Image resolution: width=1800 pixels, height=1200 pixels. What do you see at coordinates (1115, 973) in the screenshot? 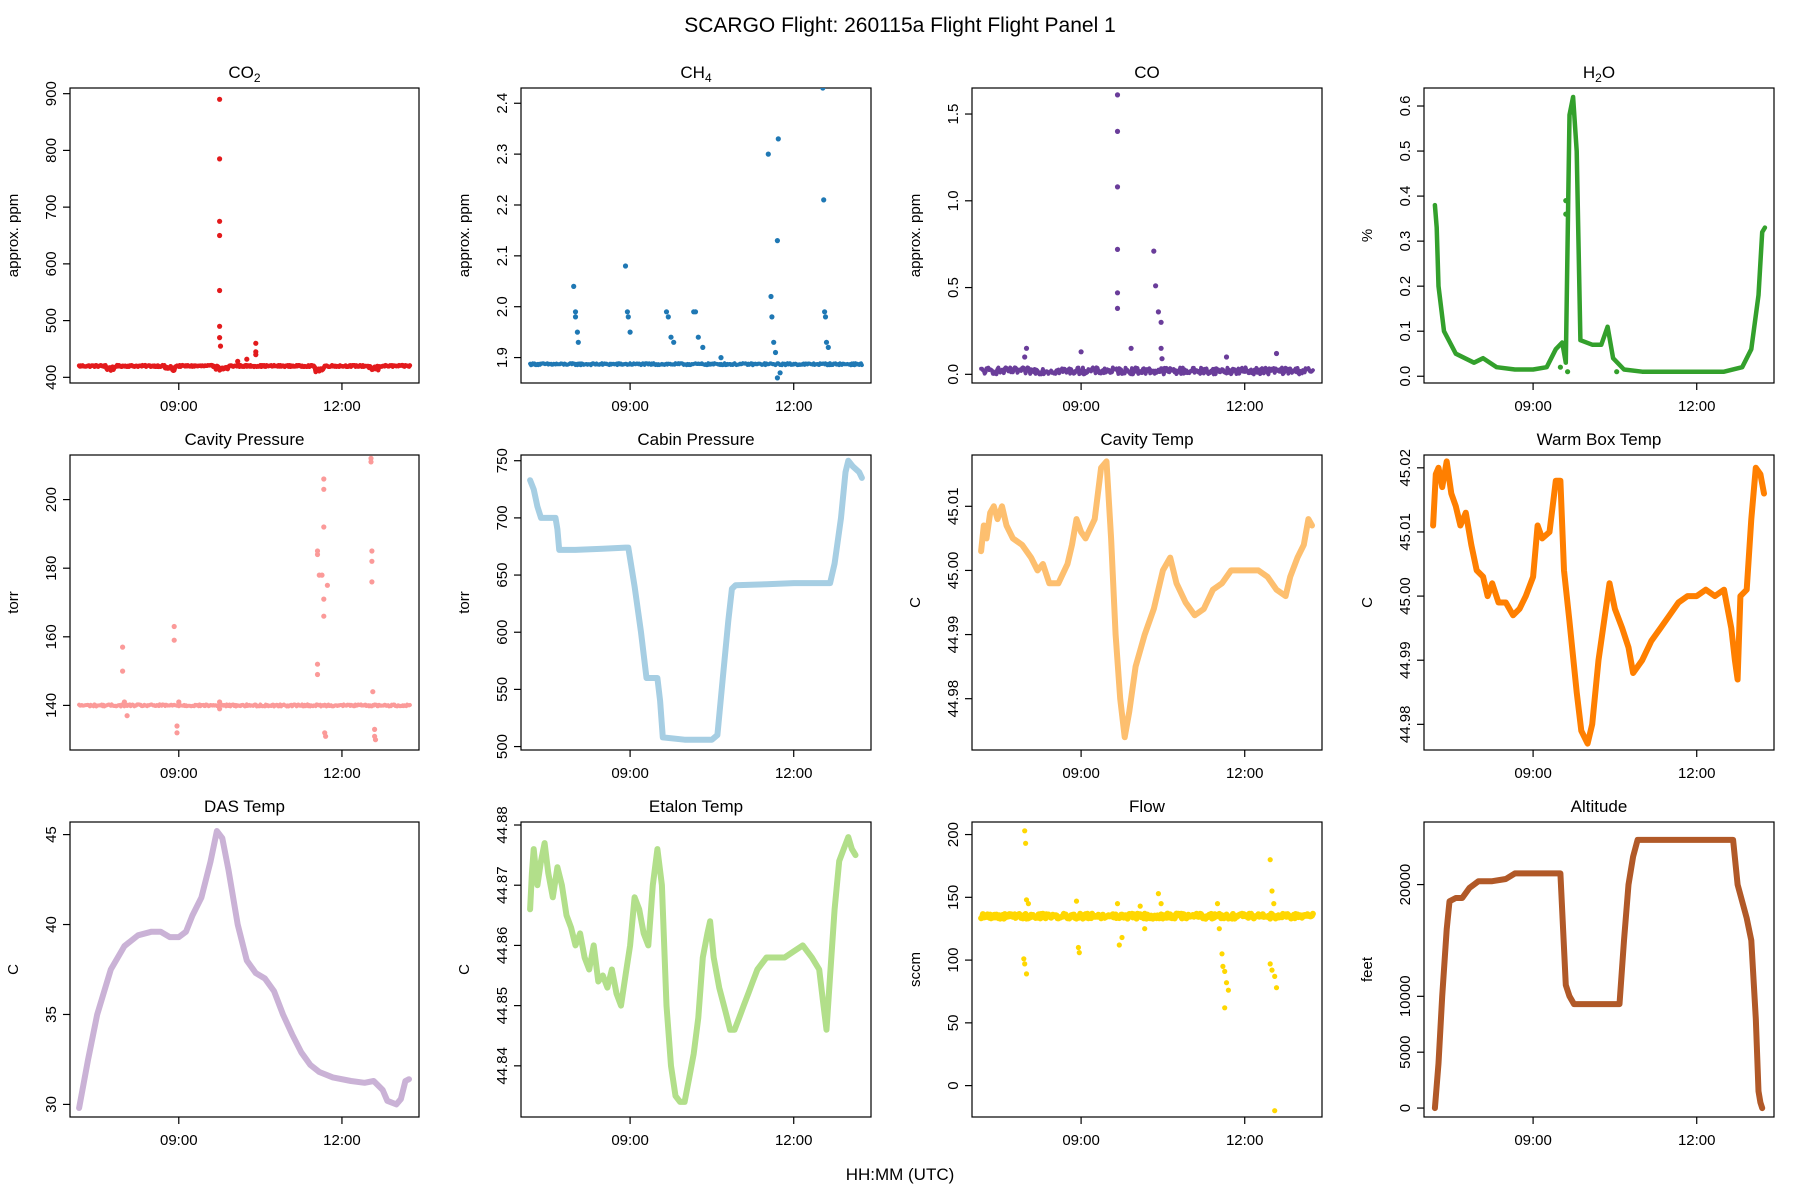
I see `panel-11: Flow sccm 0 50 100 150 200 09:00 12:00` at bounding box center [1115, 973].